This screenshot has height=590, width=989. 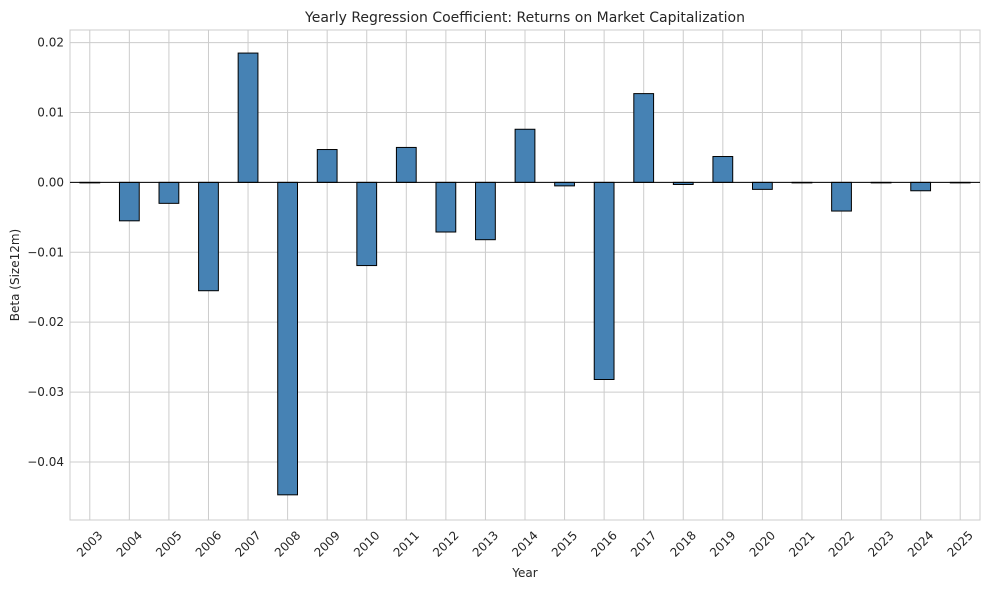 I want to click on y-tick-label: −0.04, so click(x=45, y=462).